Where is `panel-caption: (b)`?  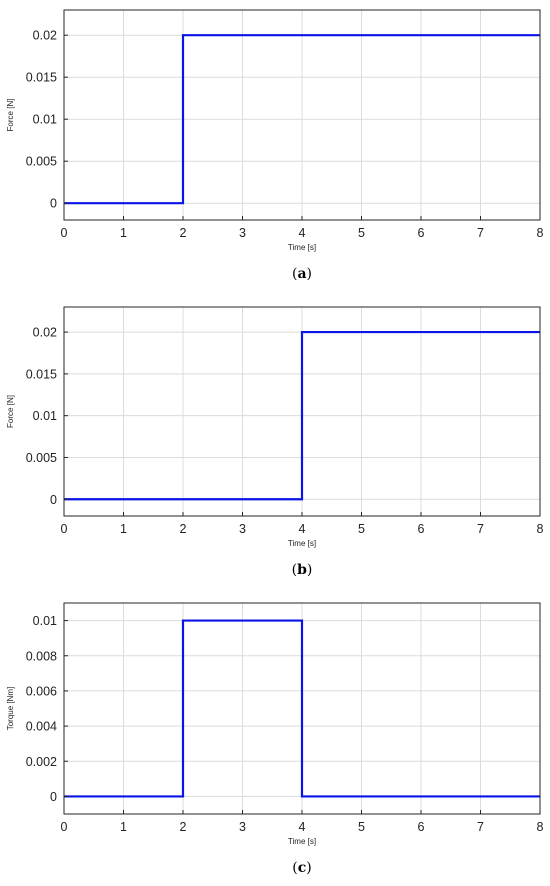
panel-caption: (b) is located at coordinates (302, 570).